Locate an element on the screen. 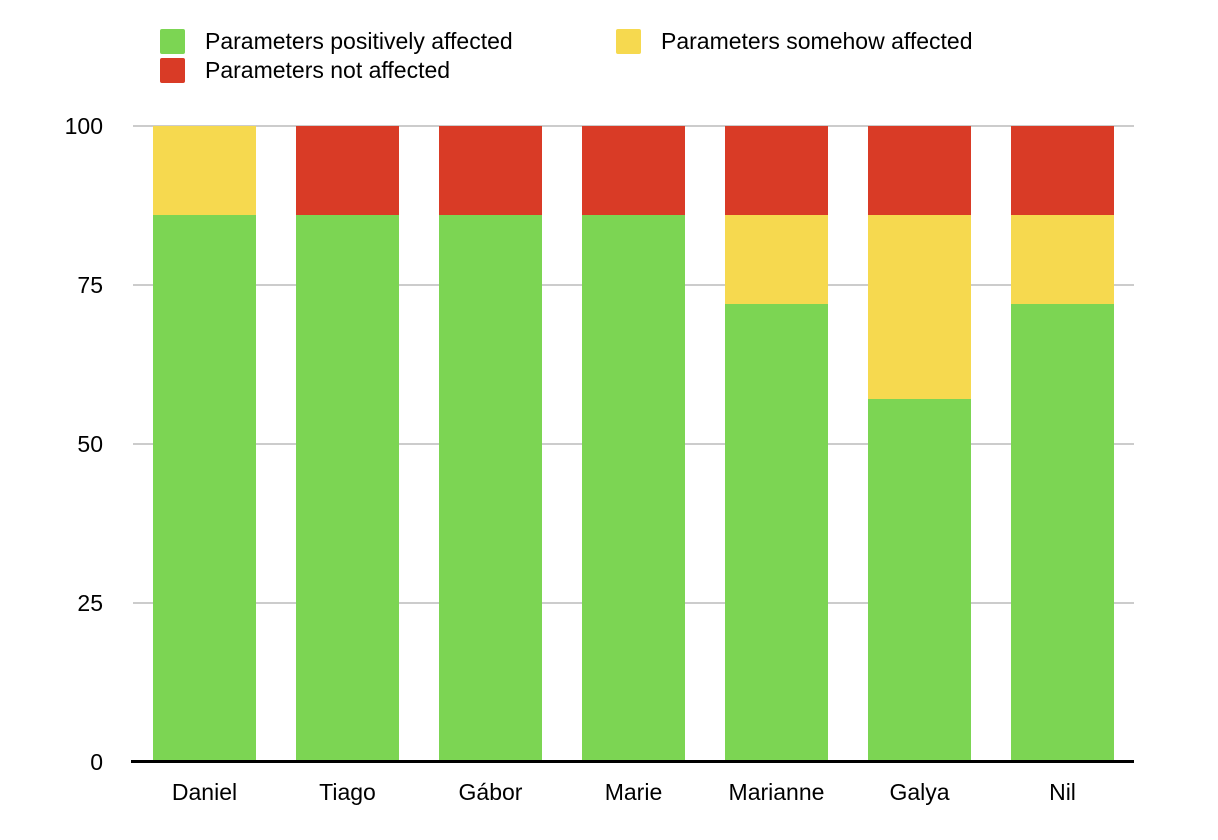 The height and width of the screenshot is (840, 1218). legend-label-not-affected: Parameters not affected is located at coordinates (328, 70).